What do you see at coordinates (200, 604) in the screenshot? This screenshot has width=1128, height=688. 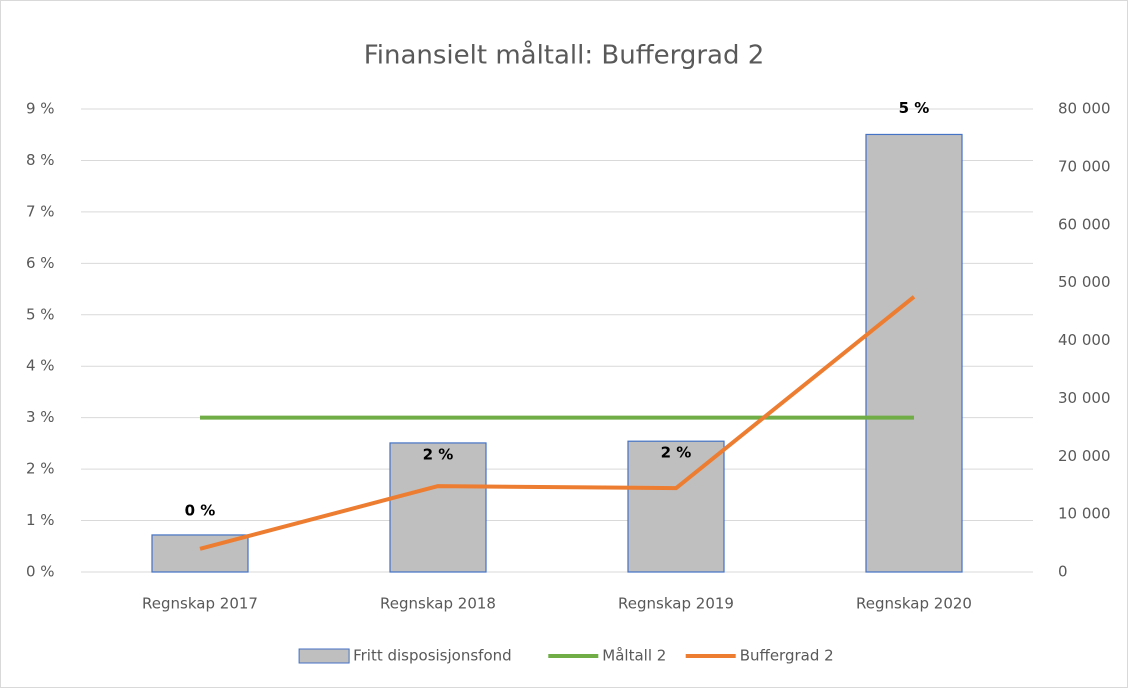 I see `x-tick-label: Regnskap 2017` at bounding box center [200, 604].